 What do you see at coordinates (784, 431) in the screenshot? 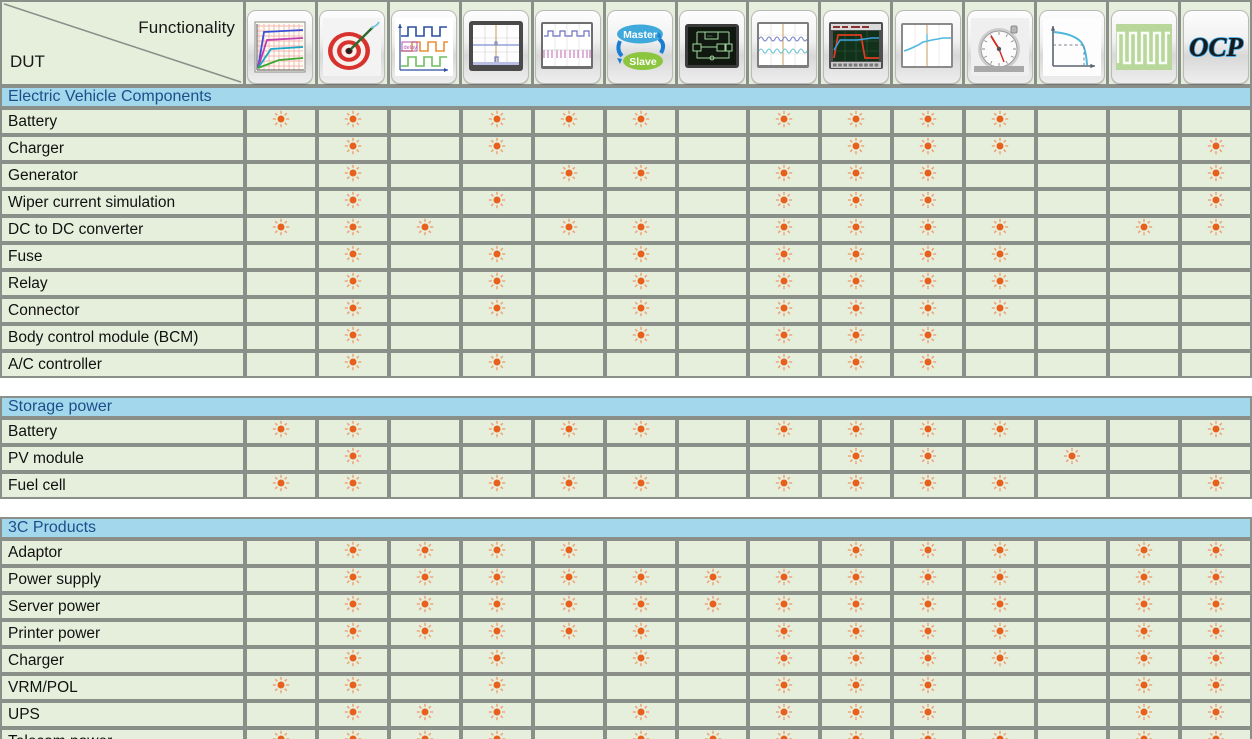
I see `matrix-cell-r1-c8` at bounding box center [784, 431].